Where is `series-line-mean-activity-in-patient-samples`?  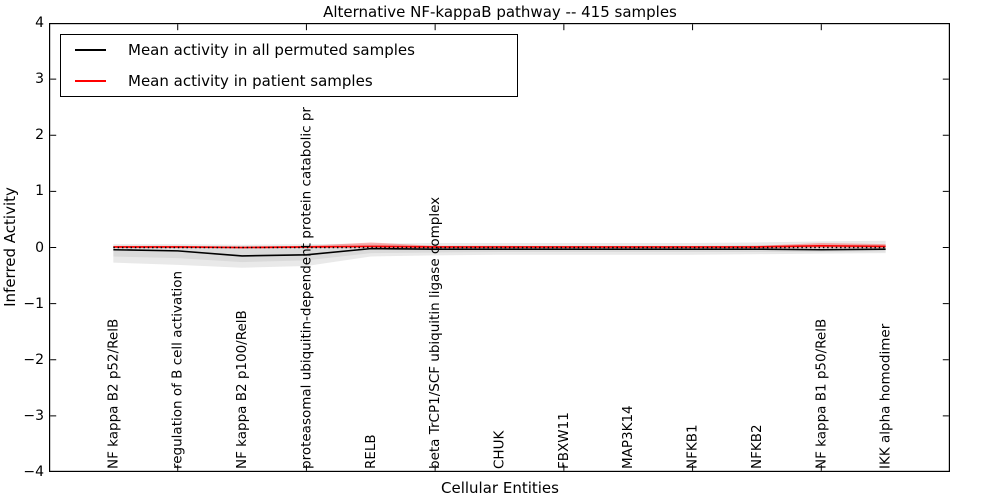
series-line-mean-activity-in-patient-samples is located at coordinates (499, 247).